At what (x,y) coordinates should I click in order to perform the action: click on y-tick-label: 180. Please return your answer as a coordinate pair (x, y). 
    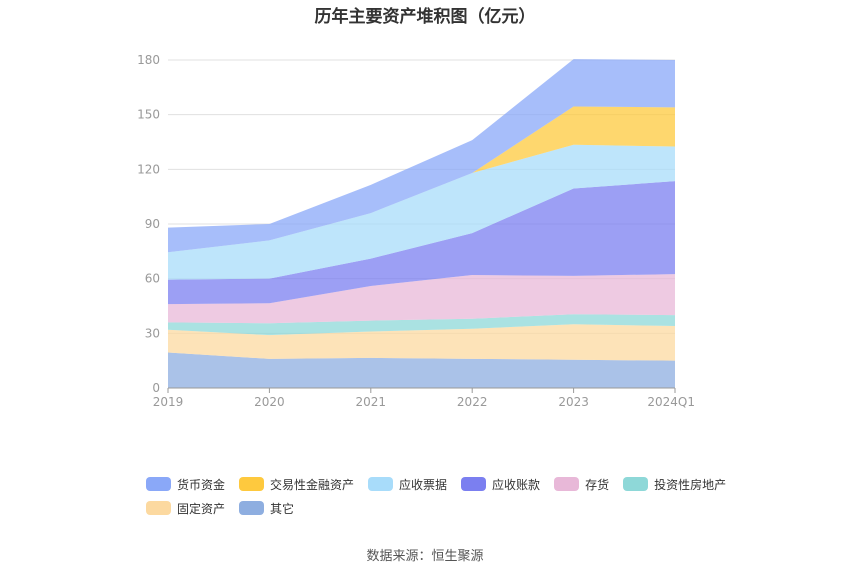
    Looking at the image, I should click on (148, 60).